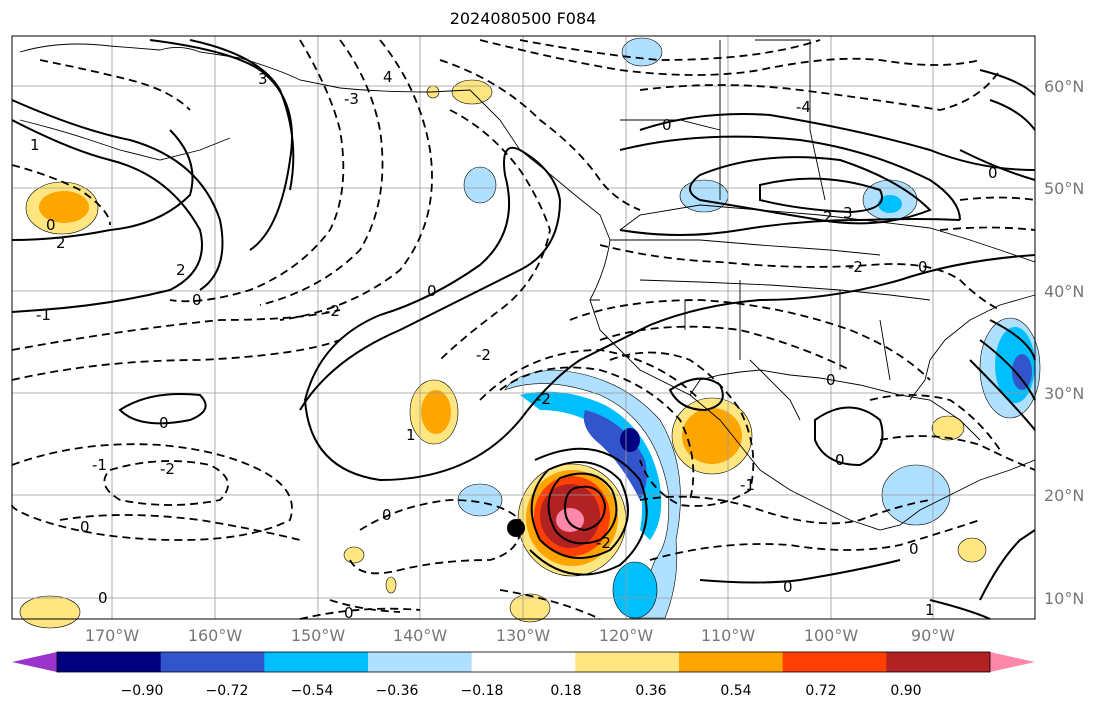  I want to click on lon-tick-label: 90°W, so click(933, 635).